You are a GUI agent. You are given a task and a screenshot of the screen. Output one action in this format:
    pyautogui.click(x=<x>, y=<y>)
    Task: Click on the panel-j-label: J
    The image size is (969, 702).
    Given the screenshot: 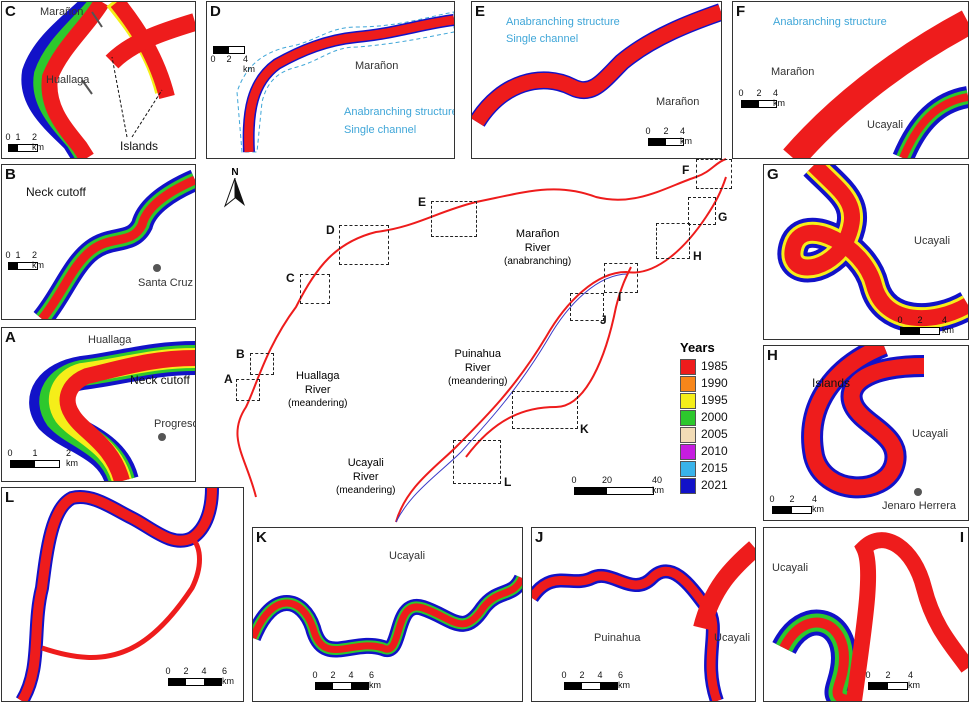 What is the action you would take?
    pyautogui.click(x=539, y=537)
    